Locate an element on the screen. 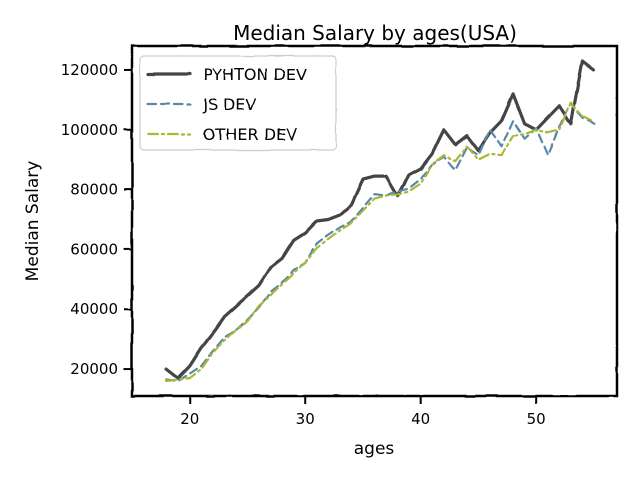 Image resolution: width=640 pixels, height=480 pixels. y-tick-label: 20000 is located at coordinates (94, 369).